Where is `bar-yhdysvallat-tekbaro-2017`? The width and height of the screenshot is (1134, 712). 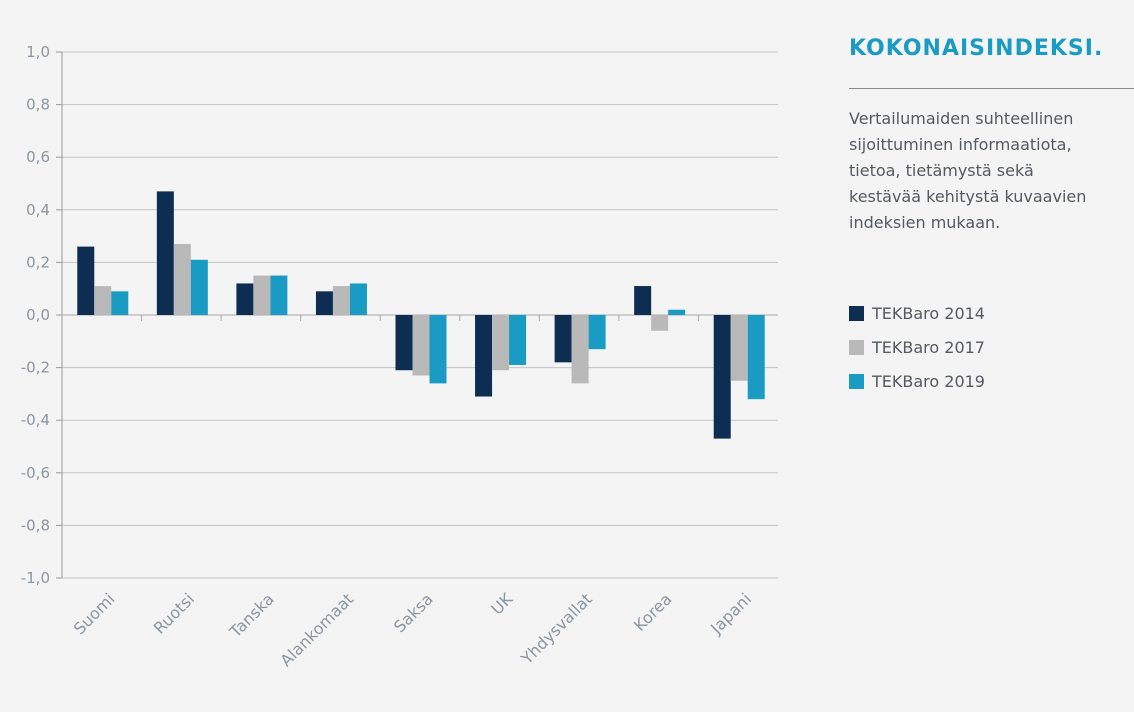
bar-yhdysvallat-tekbaro-2017 is located at coordinates (580, 349).